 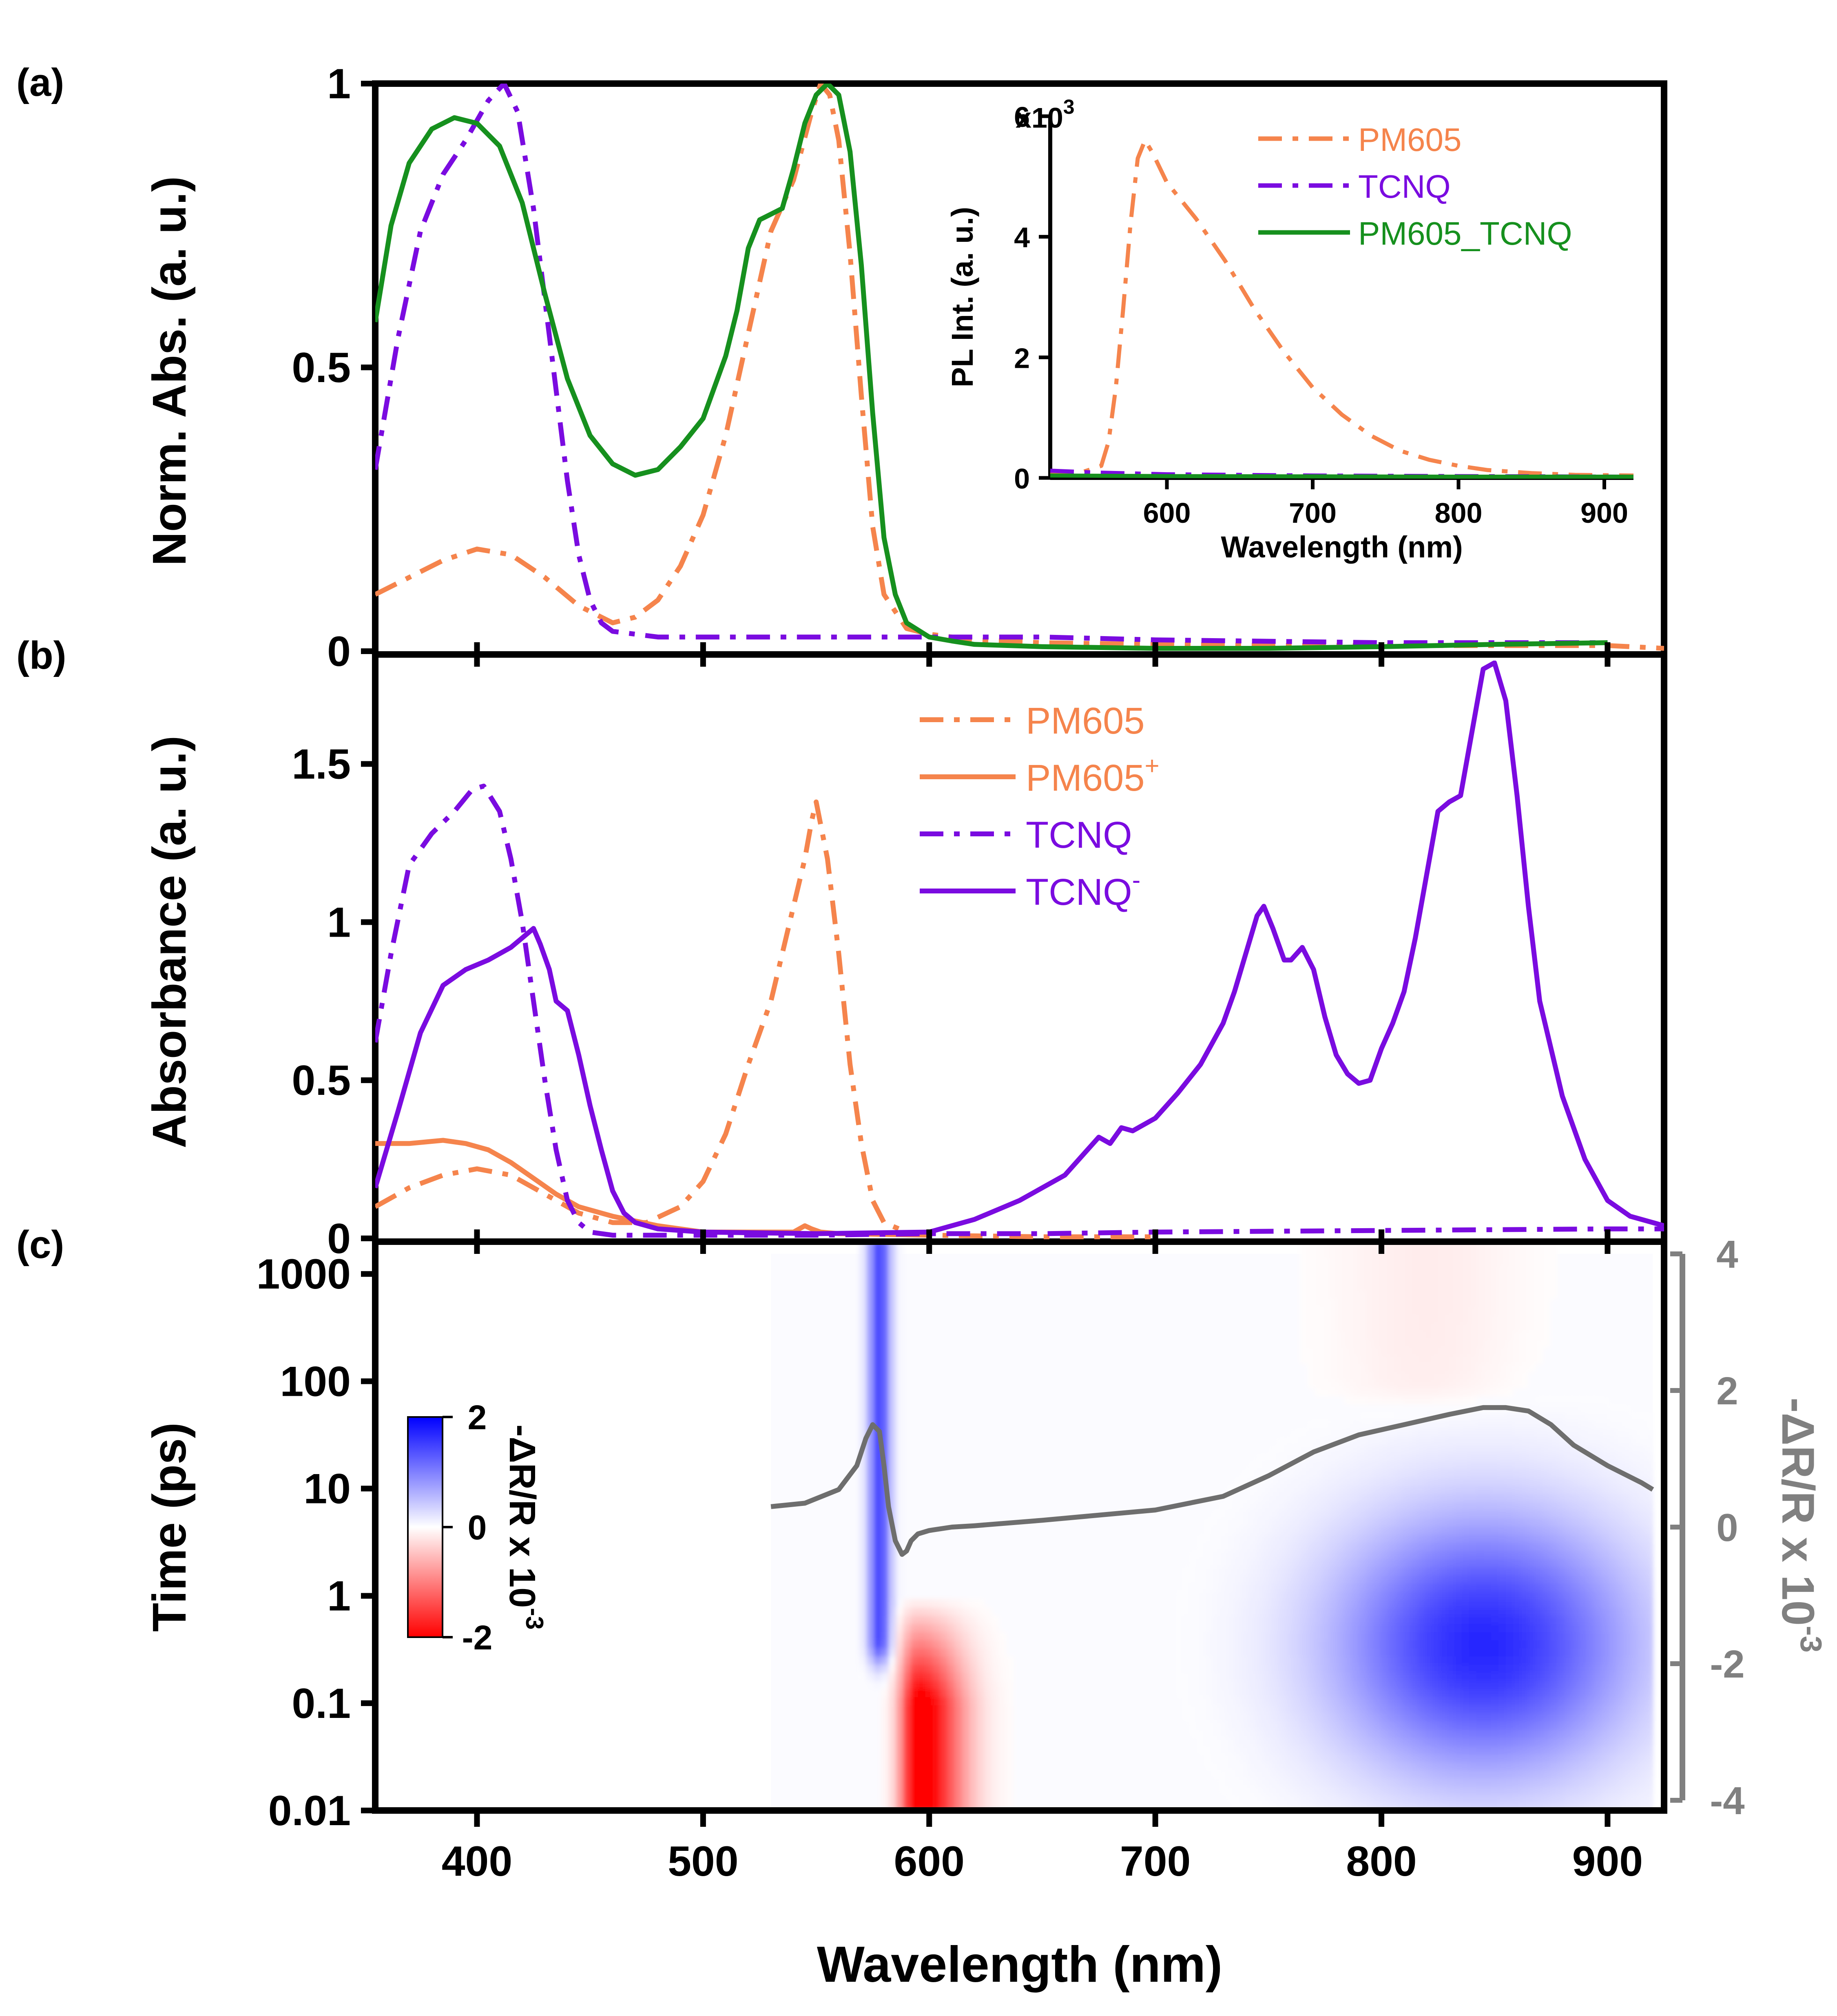 I want to click on panel-c-right-axis-title: -ΔR/R x 10-3, so click(x=1800, y=1525).